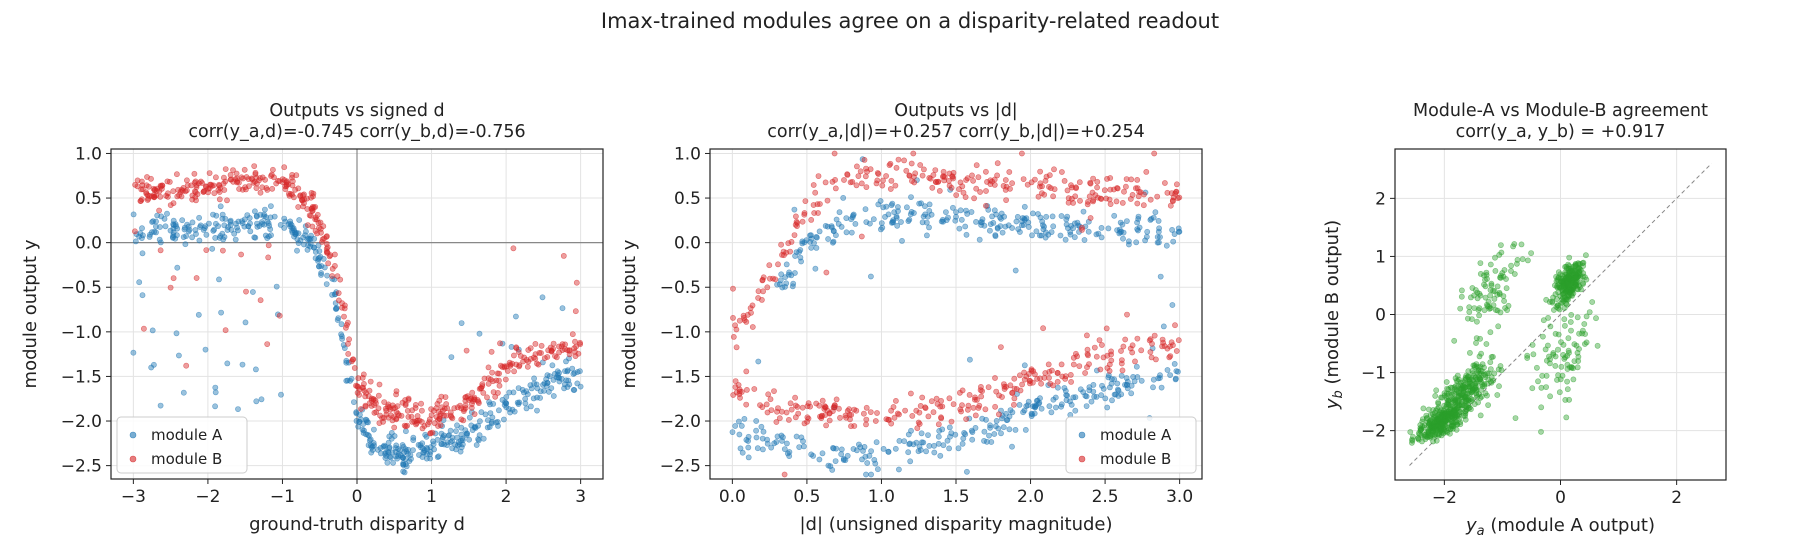 The image size is (1820, 560). I want to click on series-points, so click(1504, 343).